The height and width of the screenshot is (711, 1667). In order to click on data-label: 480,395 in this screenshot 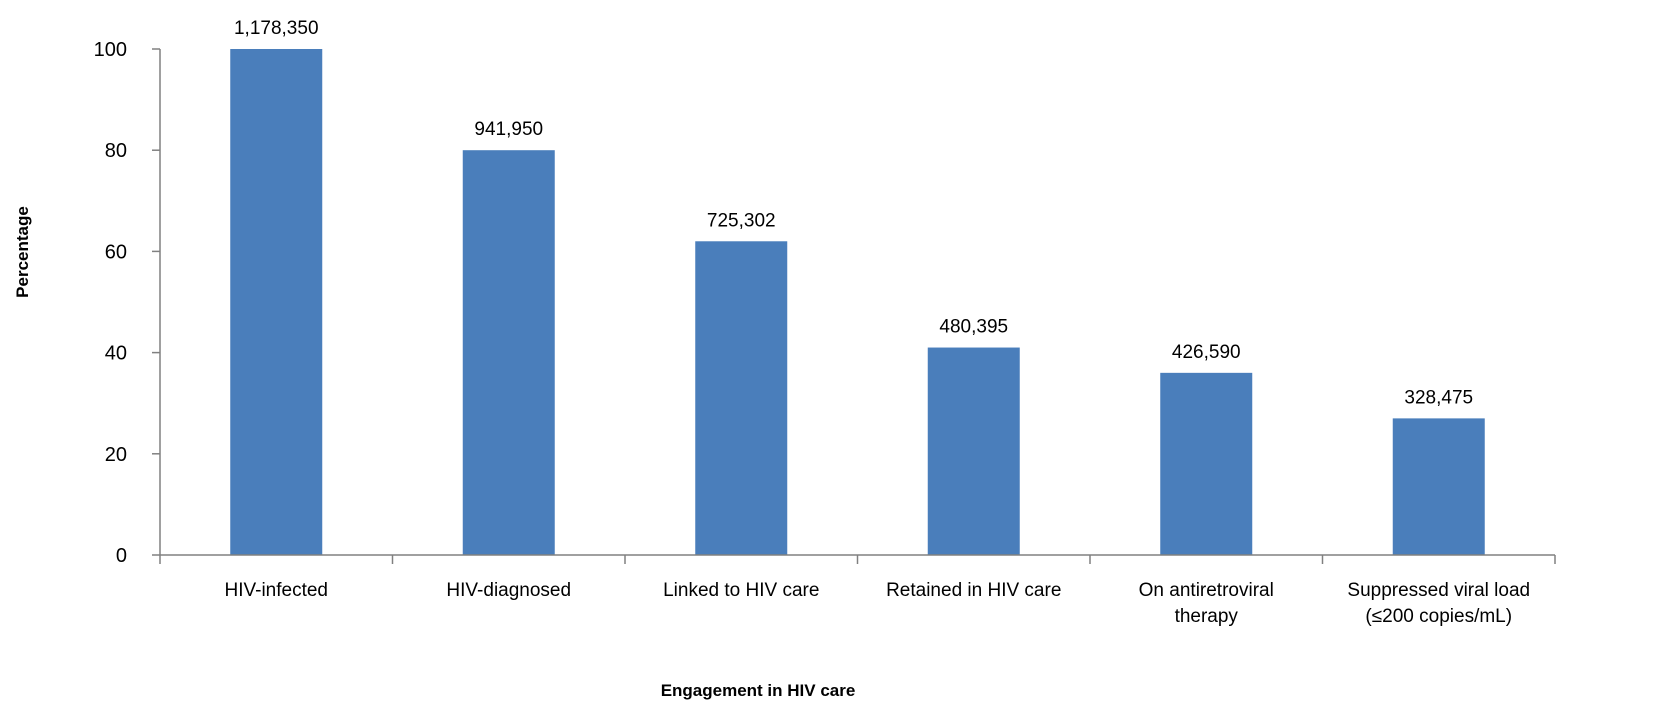, I will do `click(973, 327)`.